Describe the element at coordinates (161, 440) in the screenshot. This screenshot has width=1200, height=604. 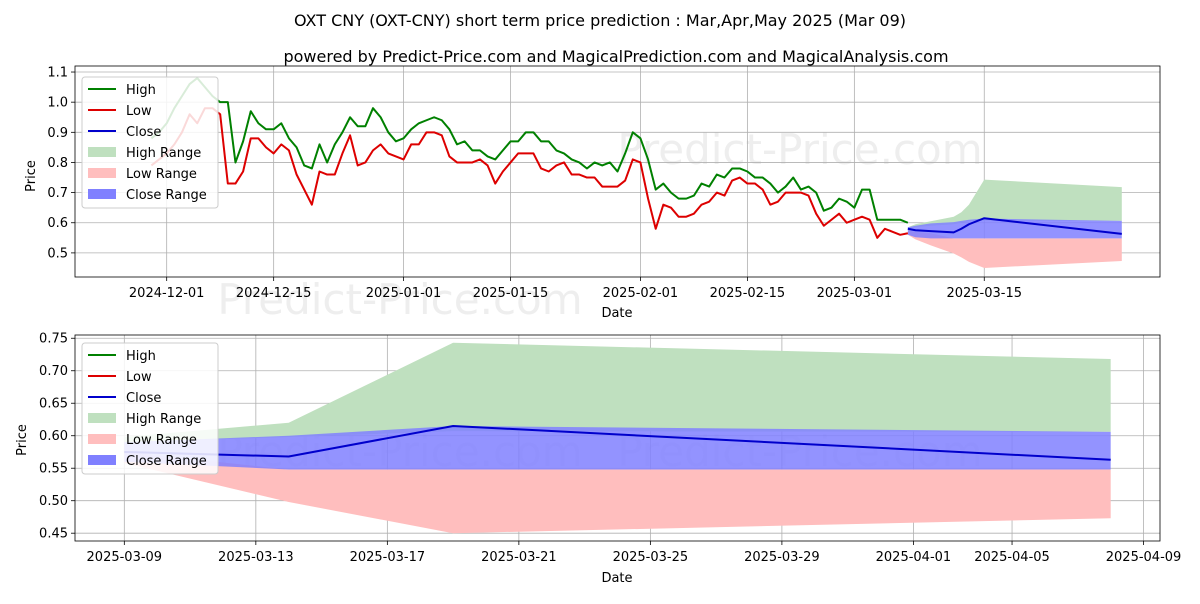
I see `bottom-legend-label-low-range: Low Range` at that location.